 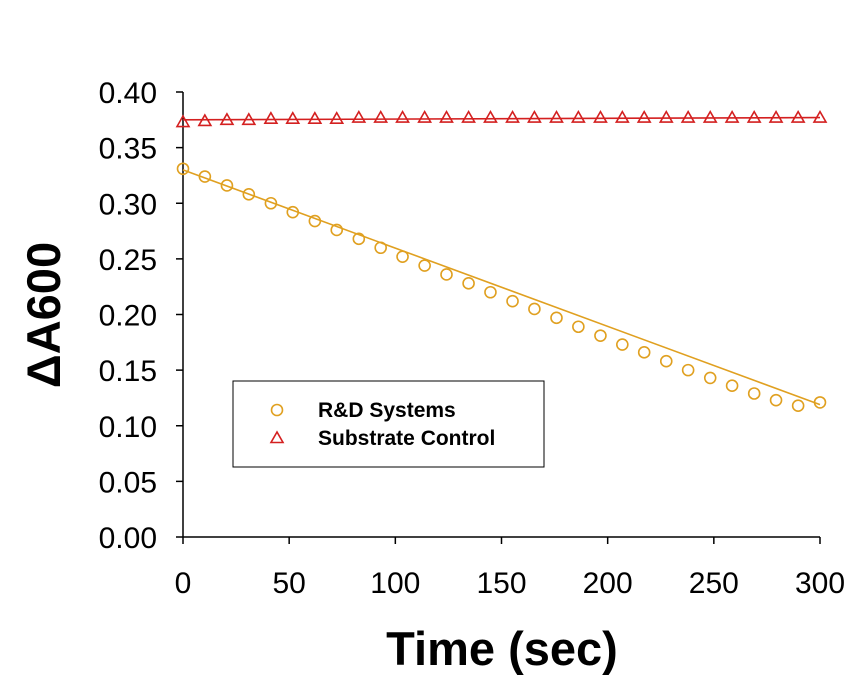 What do you see at coordinates (395, 583) in the screenshot?
I see `x-tick-label: 100` at bounding box center [395, 583].